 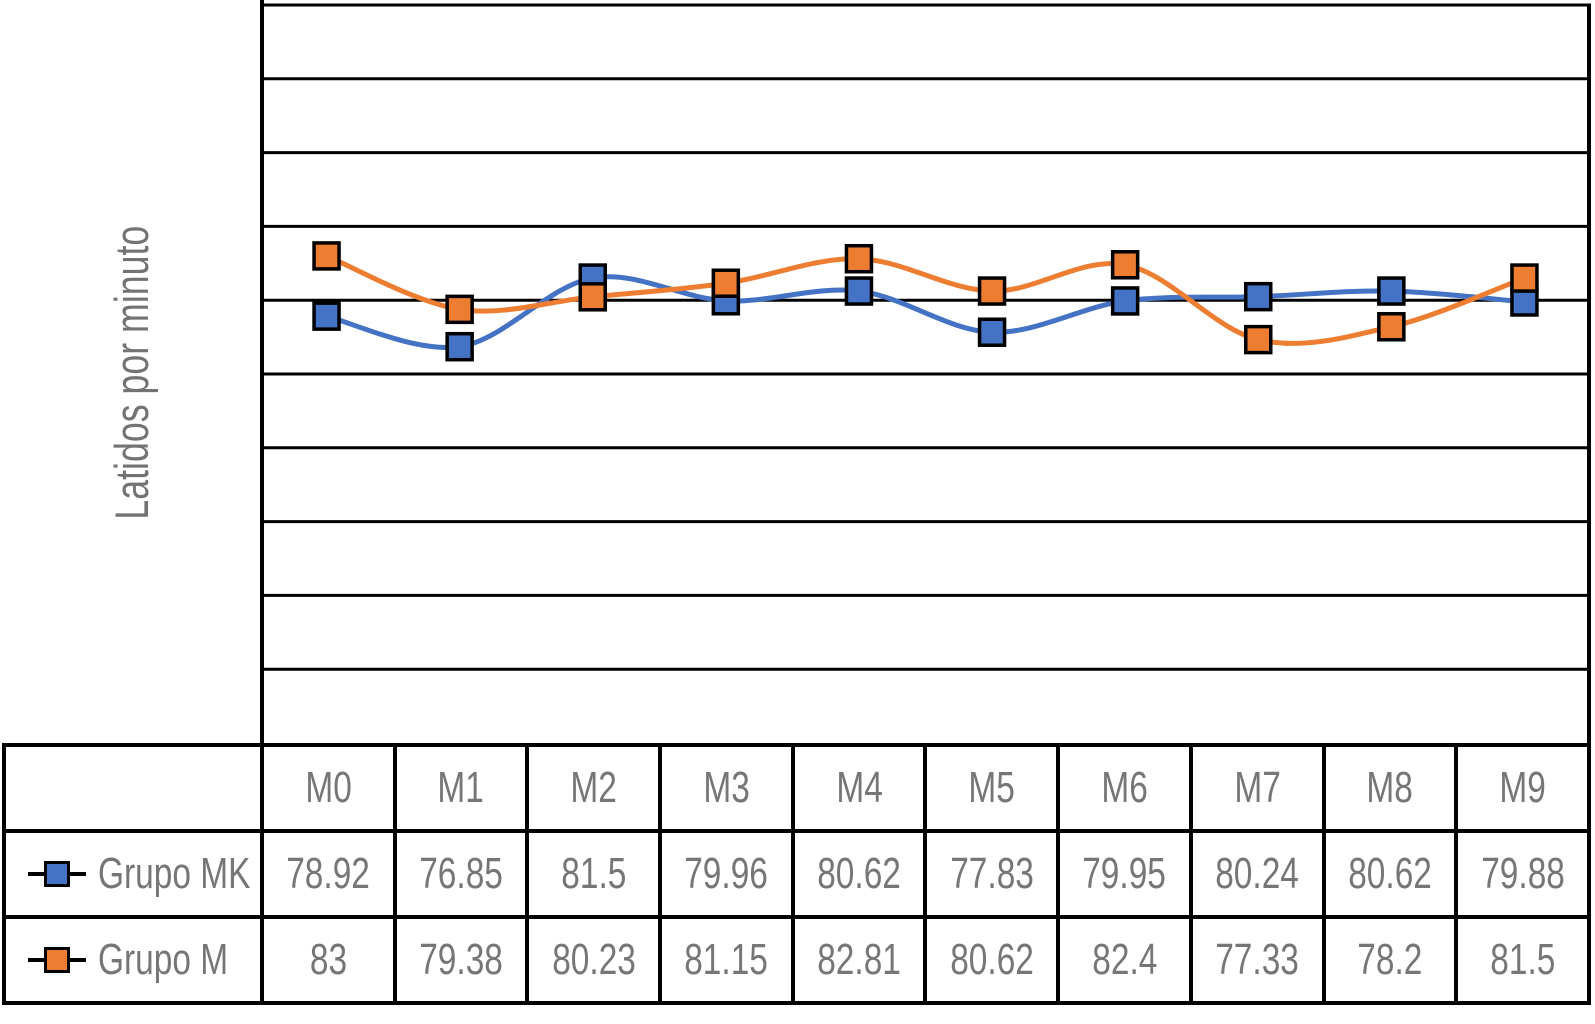 I want to click on table-header-cell-M3: M3, so click(x=726, y=788).